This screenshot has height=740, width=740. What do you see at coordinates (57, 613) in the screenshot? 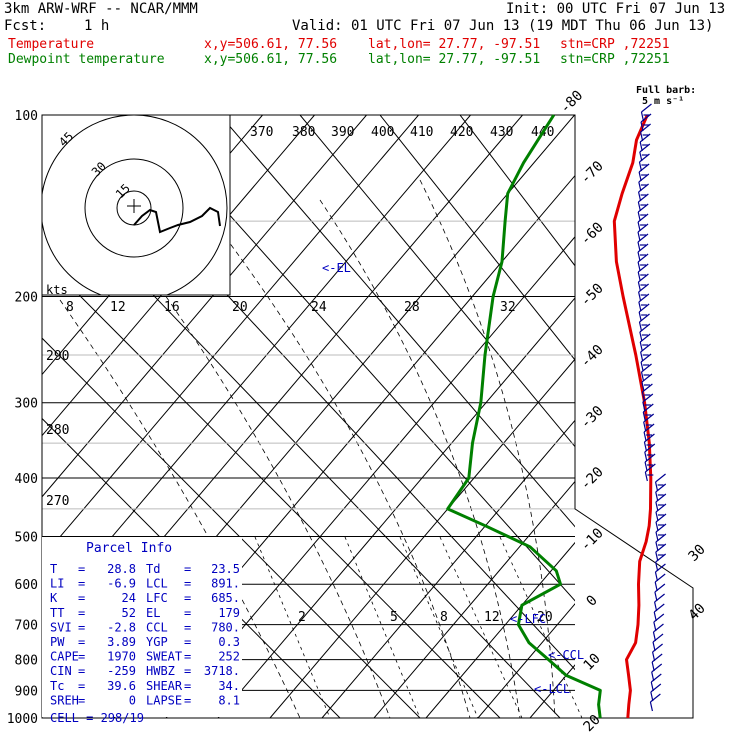
I see `parcel-key: TT` at bounding box center [57, 613].